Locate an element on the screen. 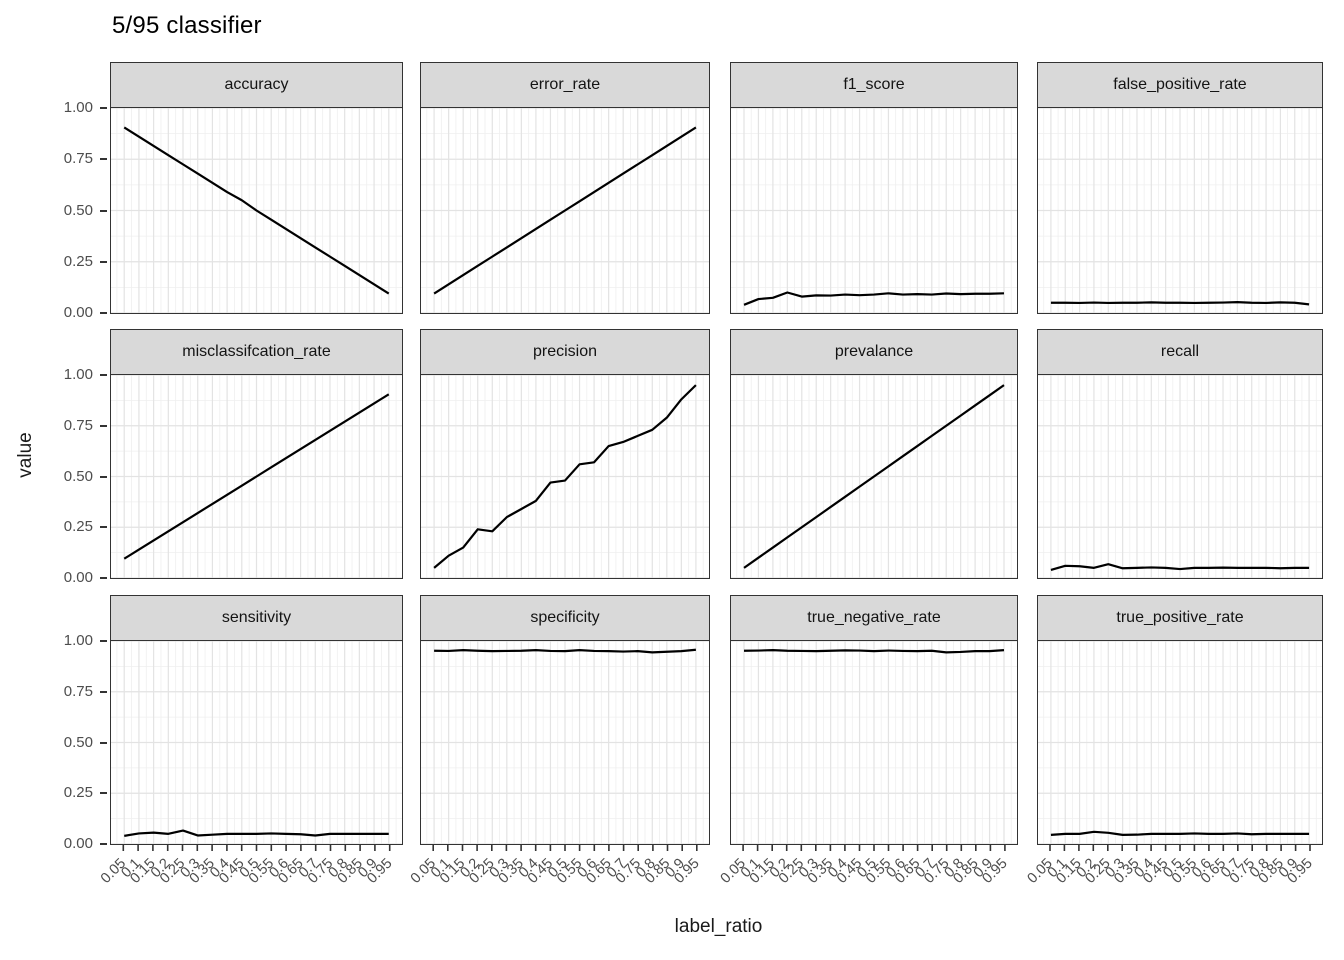 The height and width of the screenshot is (960, 1344). facet-strip: error_rate is located at coordinates (565, 85).